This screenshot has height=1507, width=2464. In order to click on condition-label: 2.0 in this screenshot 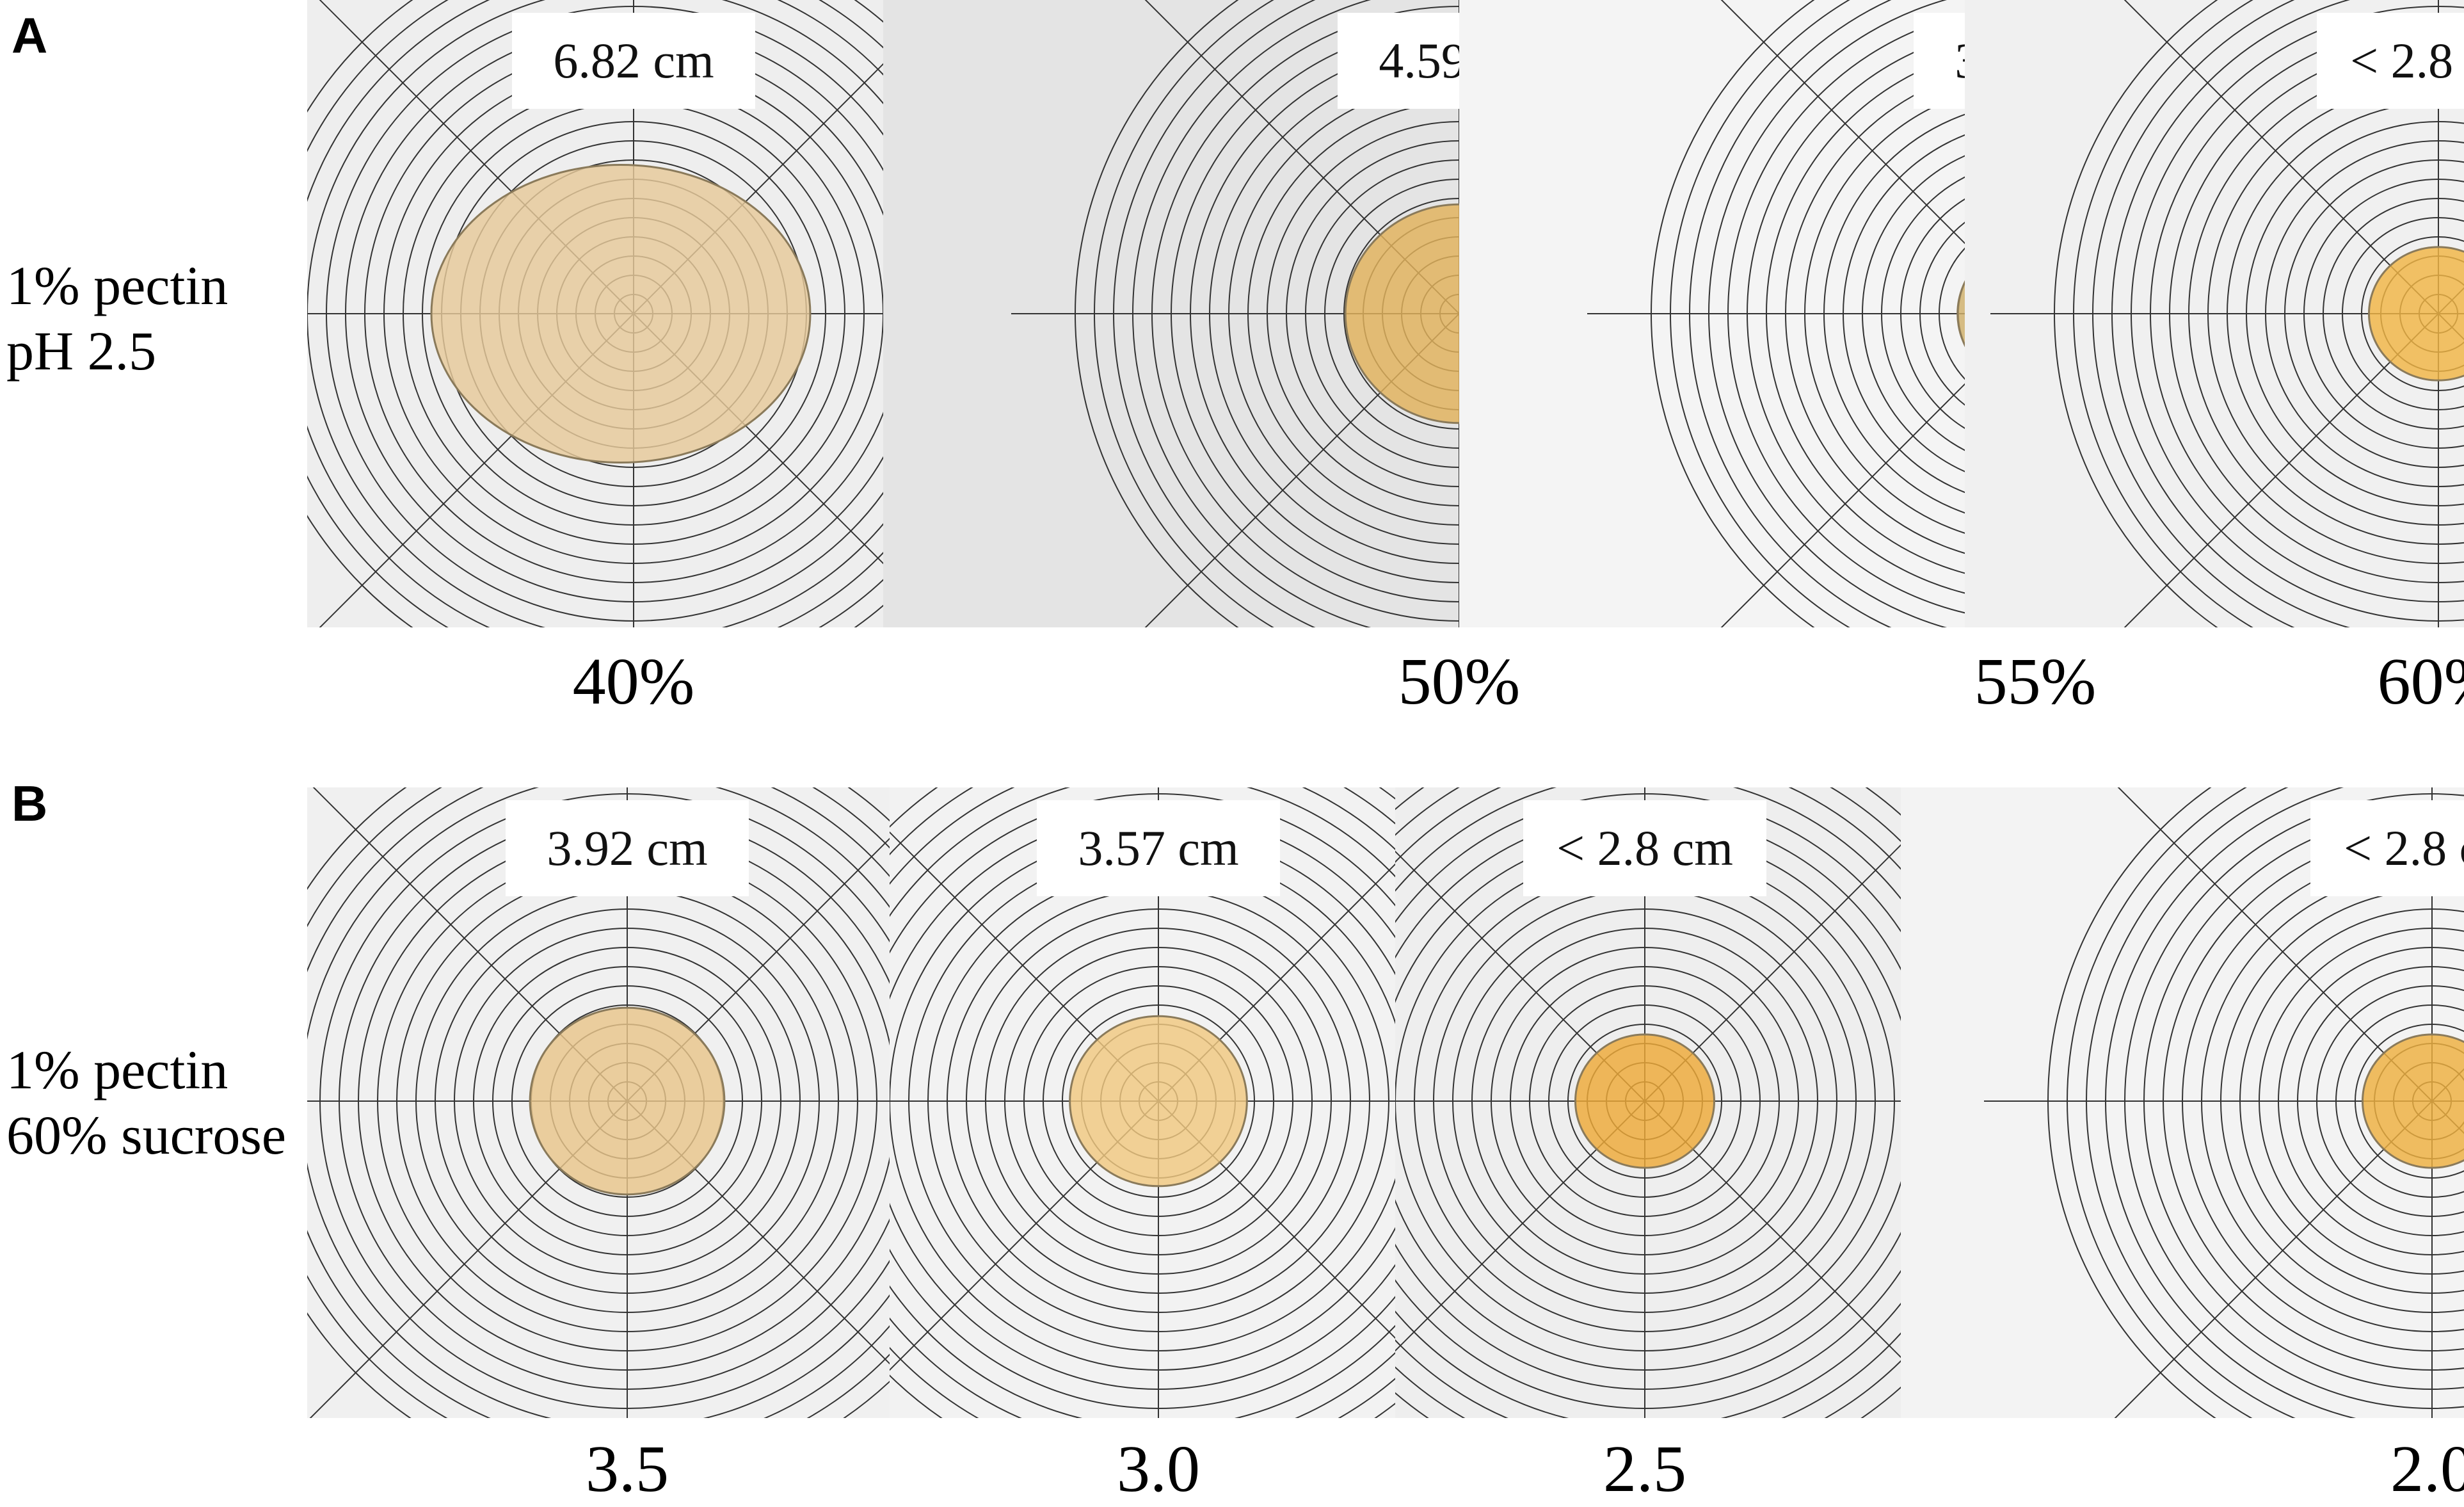, I will do `click(2368, 1469)`.